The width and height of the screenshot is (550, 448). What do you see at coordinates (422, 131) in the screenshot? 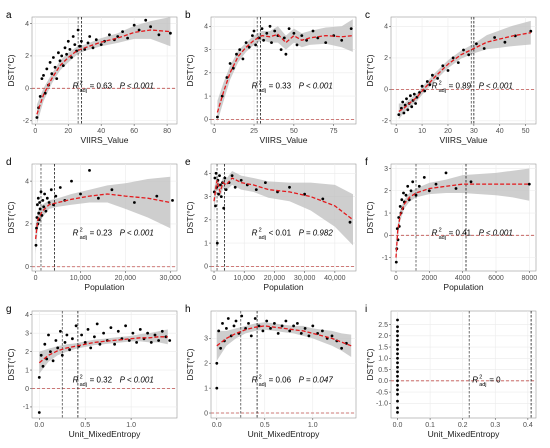
I see `x-tick-label: 10` at bounding box center [422, 131].